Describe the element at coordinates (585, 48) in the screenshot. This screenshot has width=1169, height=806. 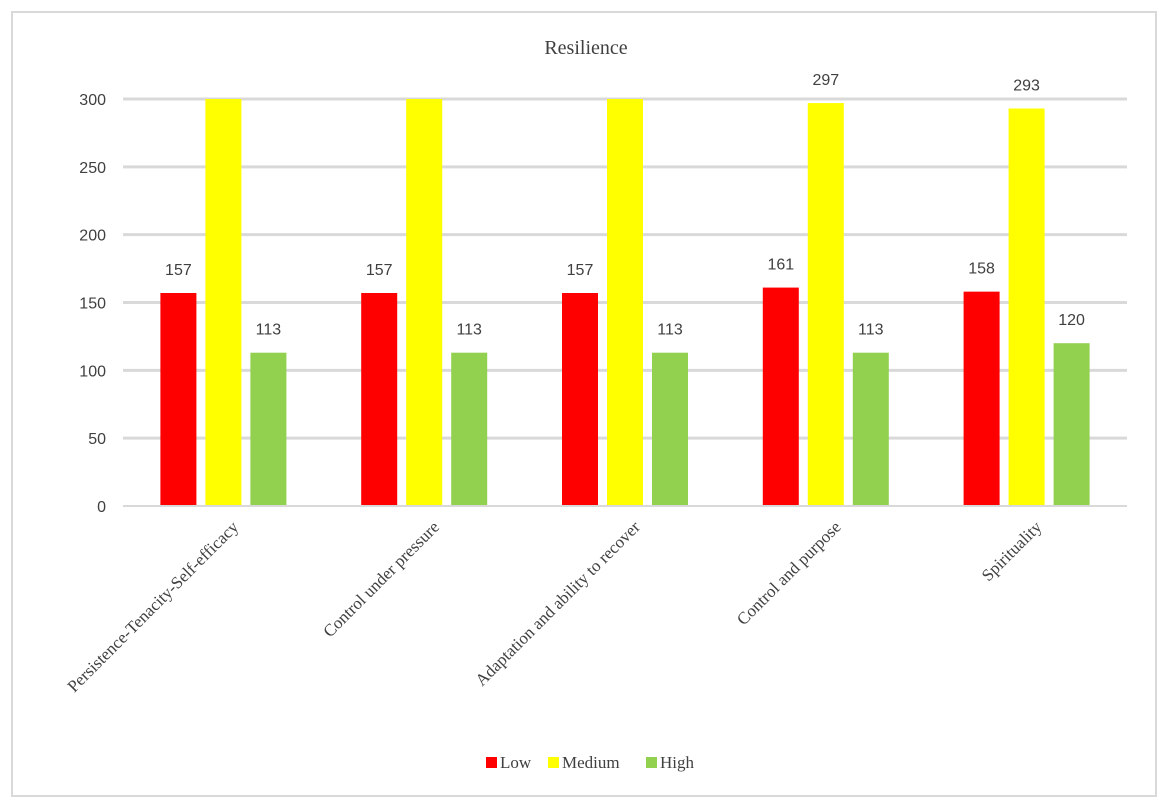
I see `chart-title: Resilience` at that location.